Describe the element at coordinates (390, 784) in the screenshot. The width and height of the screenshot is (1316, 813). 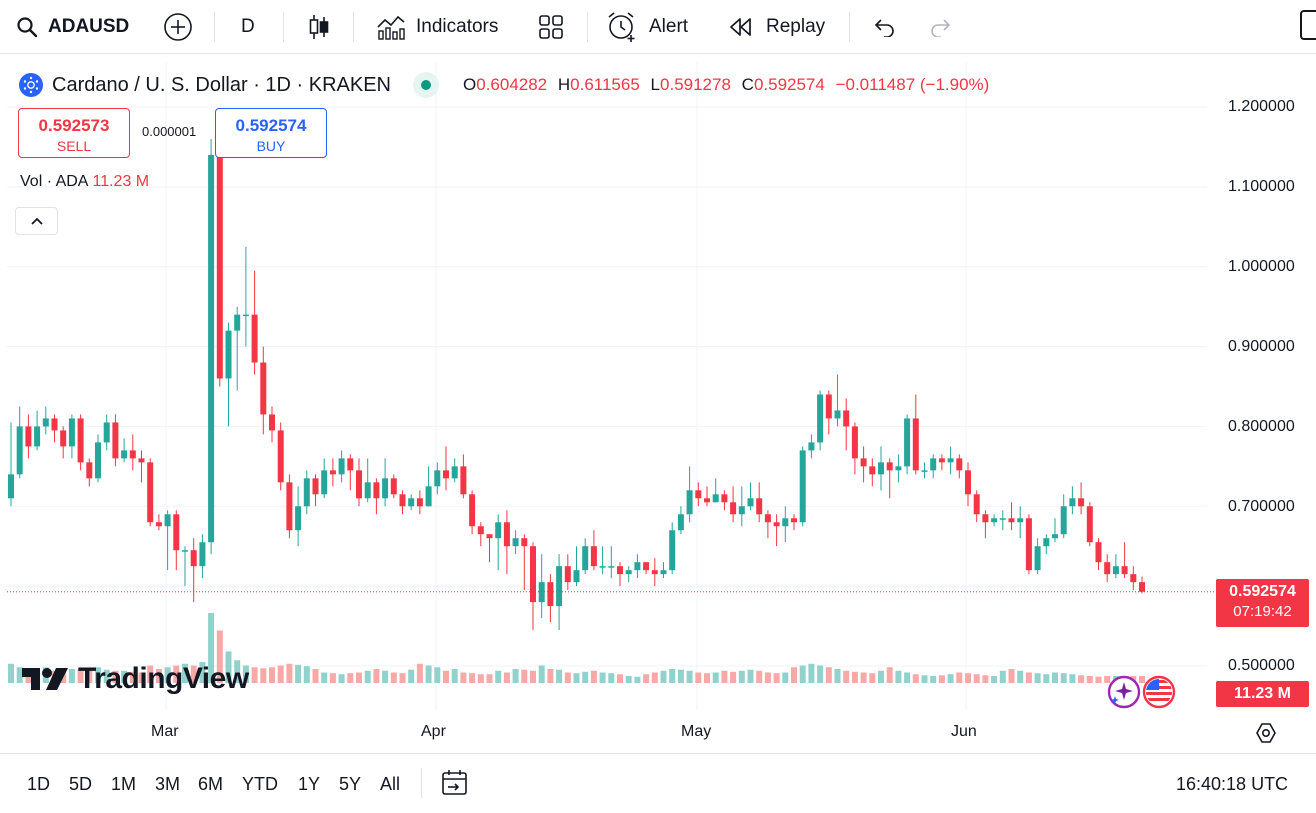
I see `range-all: All` at that location.